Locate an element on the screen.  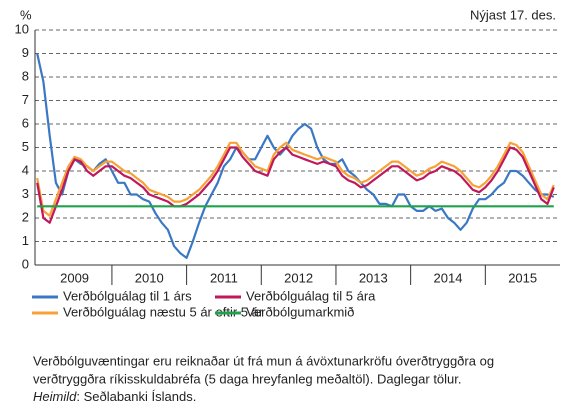
y-tick-label: 6 is located at coordinates (25, 122).